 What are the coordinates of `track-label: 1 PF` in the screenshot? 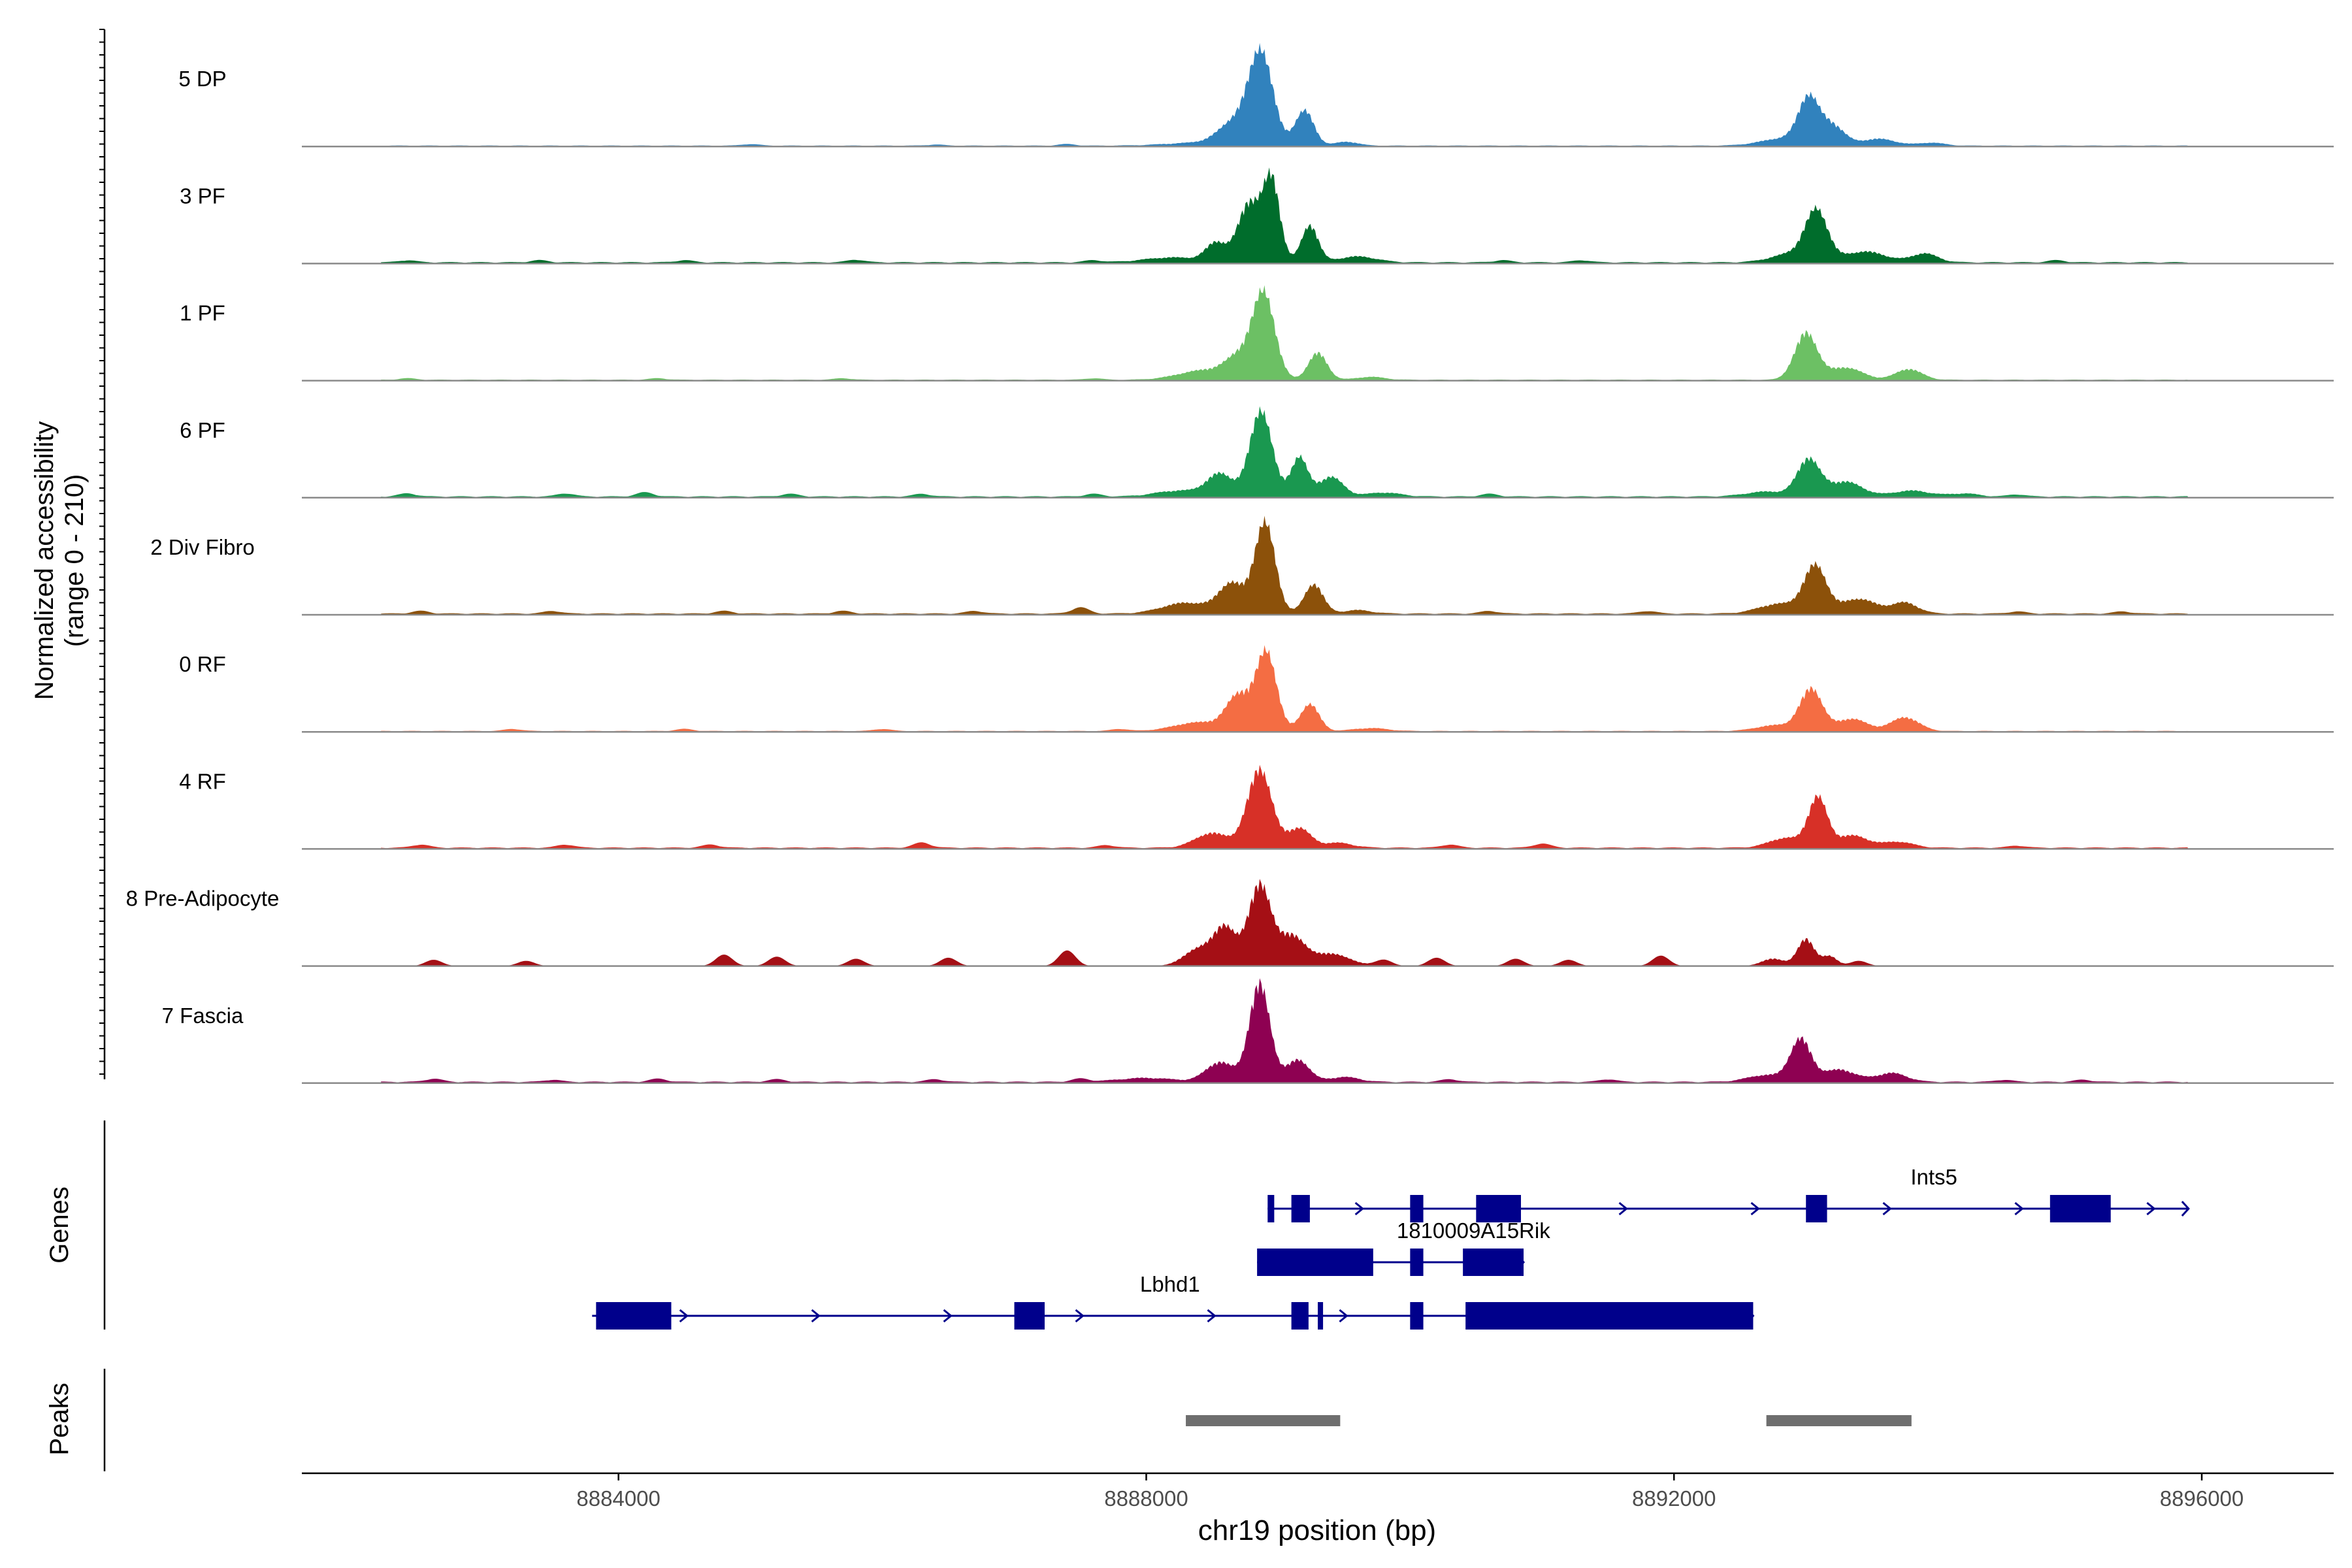 It's located at (202, 313).